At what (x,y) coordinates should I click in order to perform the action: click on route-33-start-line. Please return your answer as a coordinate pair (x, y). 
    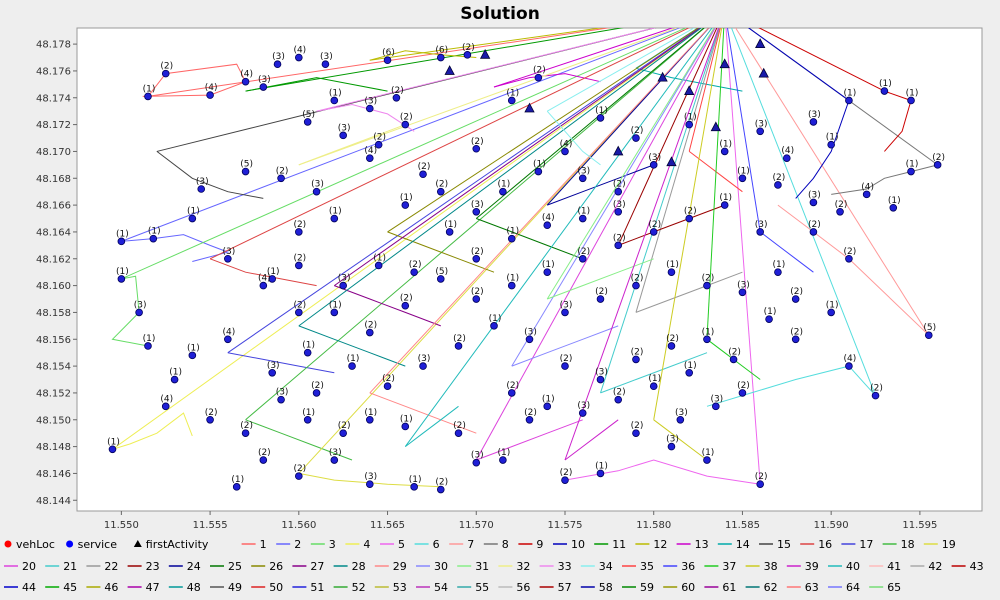
    Looking at the image, I should click on (486, 70).